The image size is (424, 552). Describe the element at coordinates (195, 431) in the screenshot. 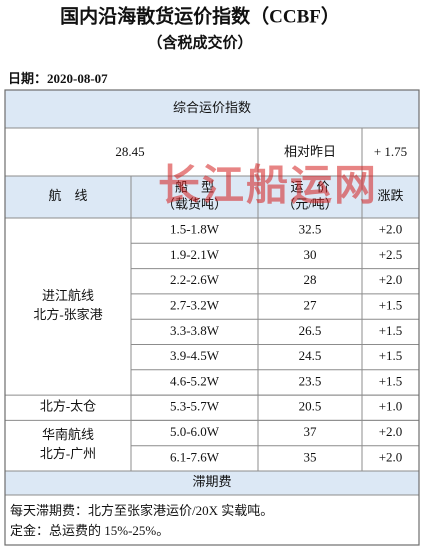

I see `cell: 5.0-6.0W` at that location.